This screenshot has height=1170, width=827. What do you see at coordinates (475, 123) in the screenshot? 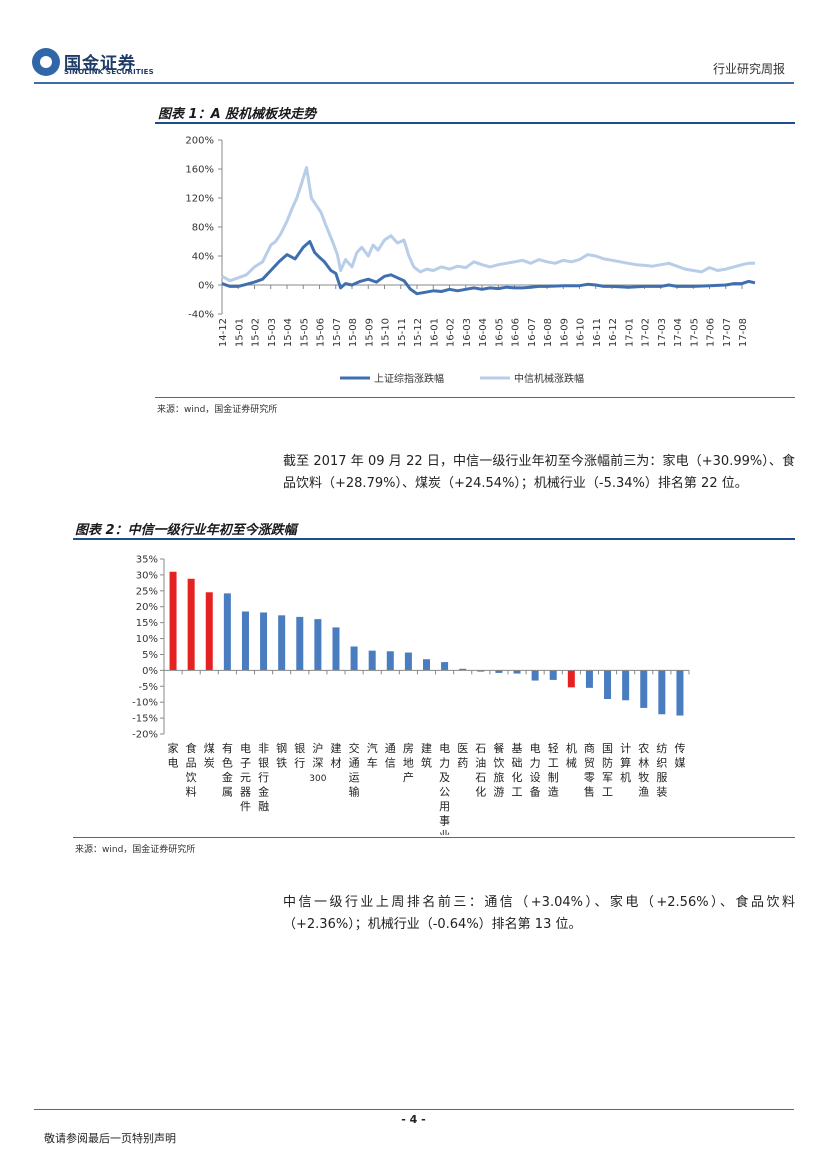
I see `figure1-title-rule` at bounding box center [475, 123].